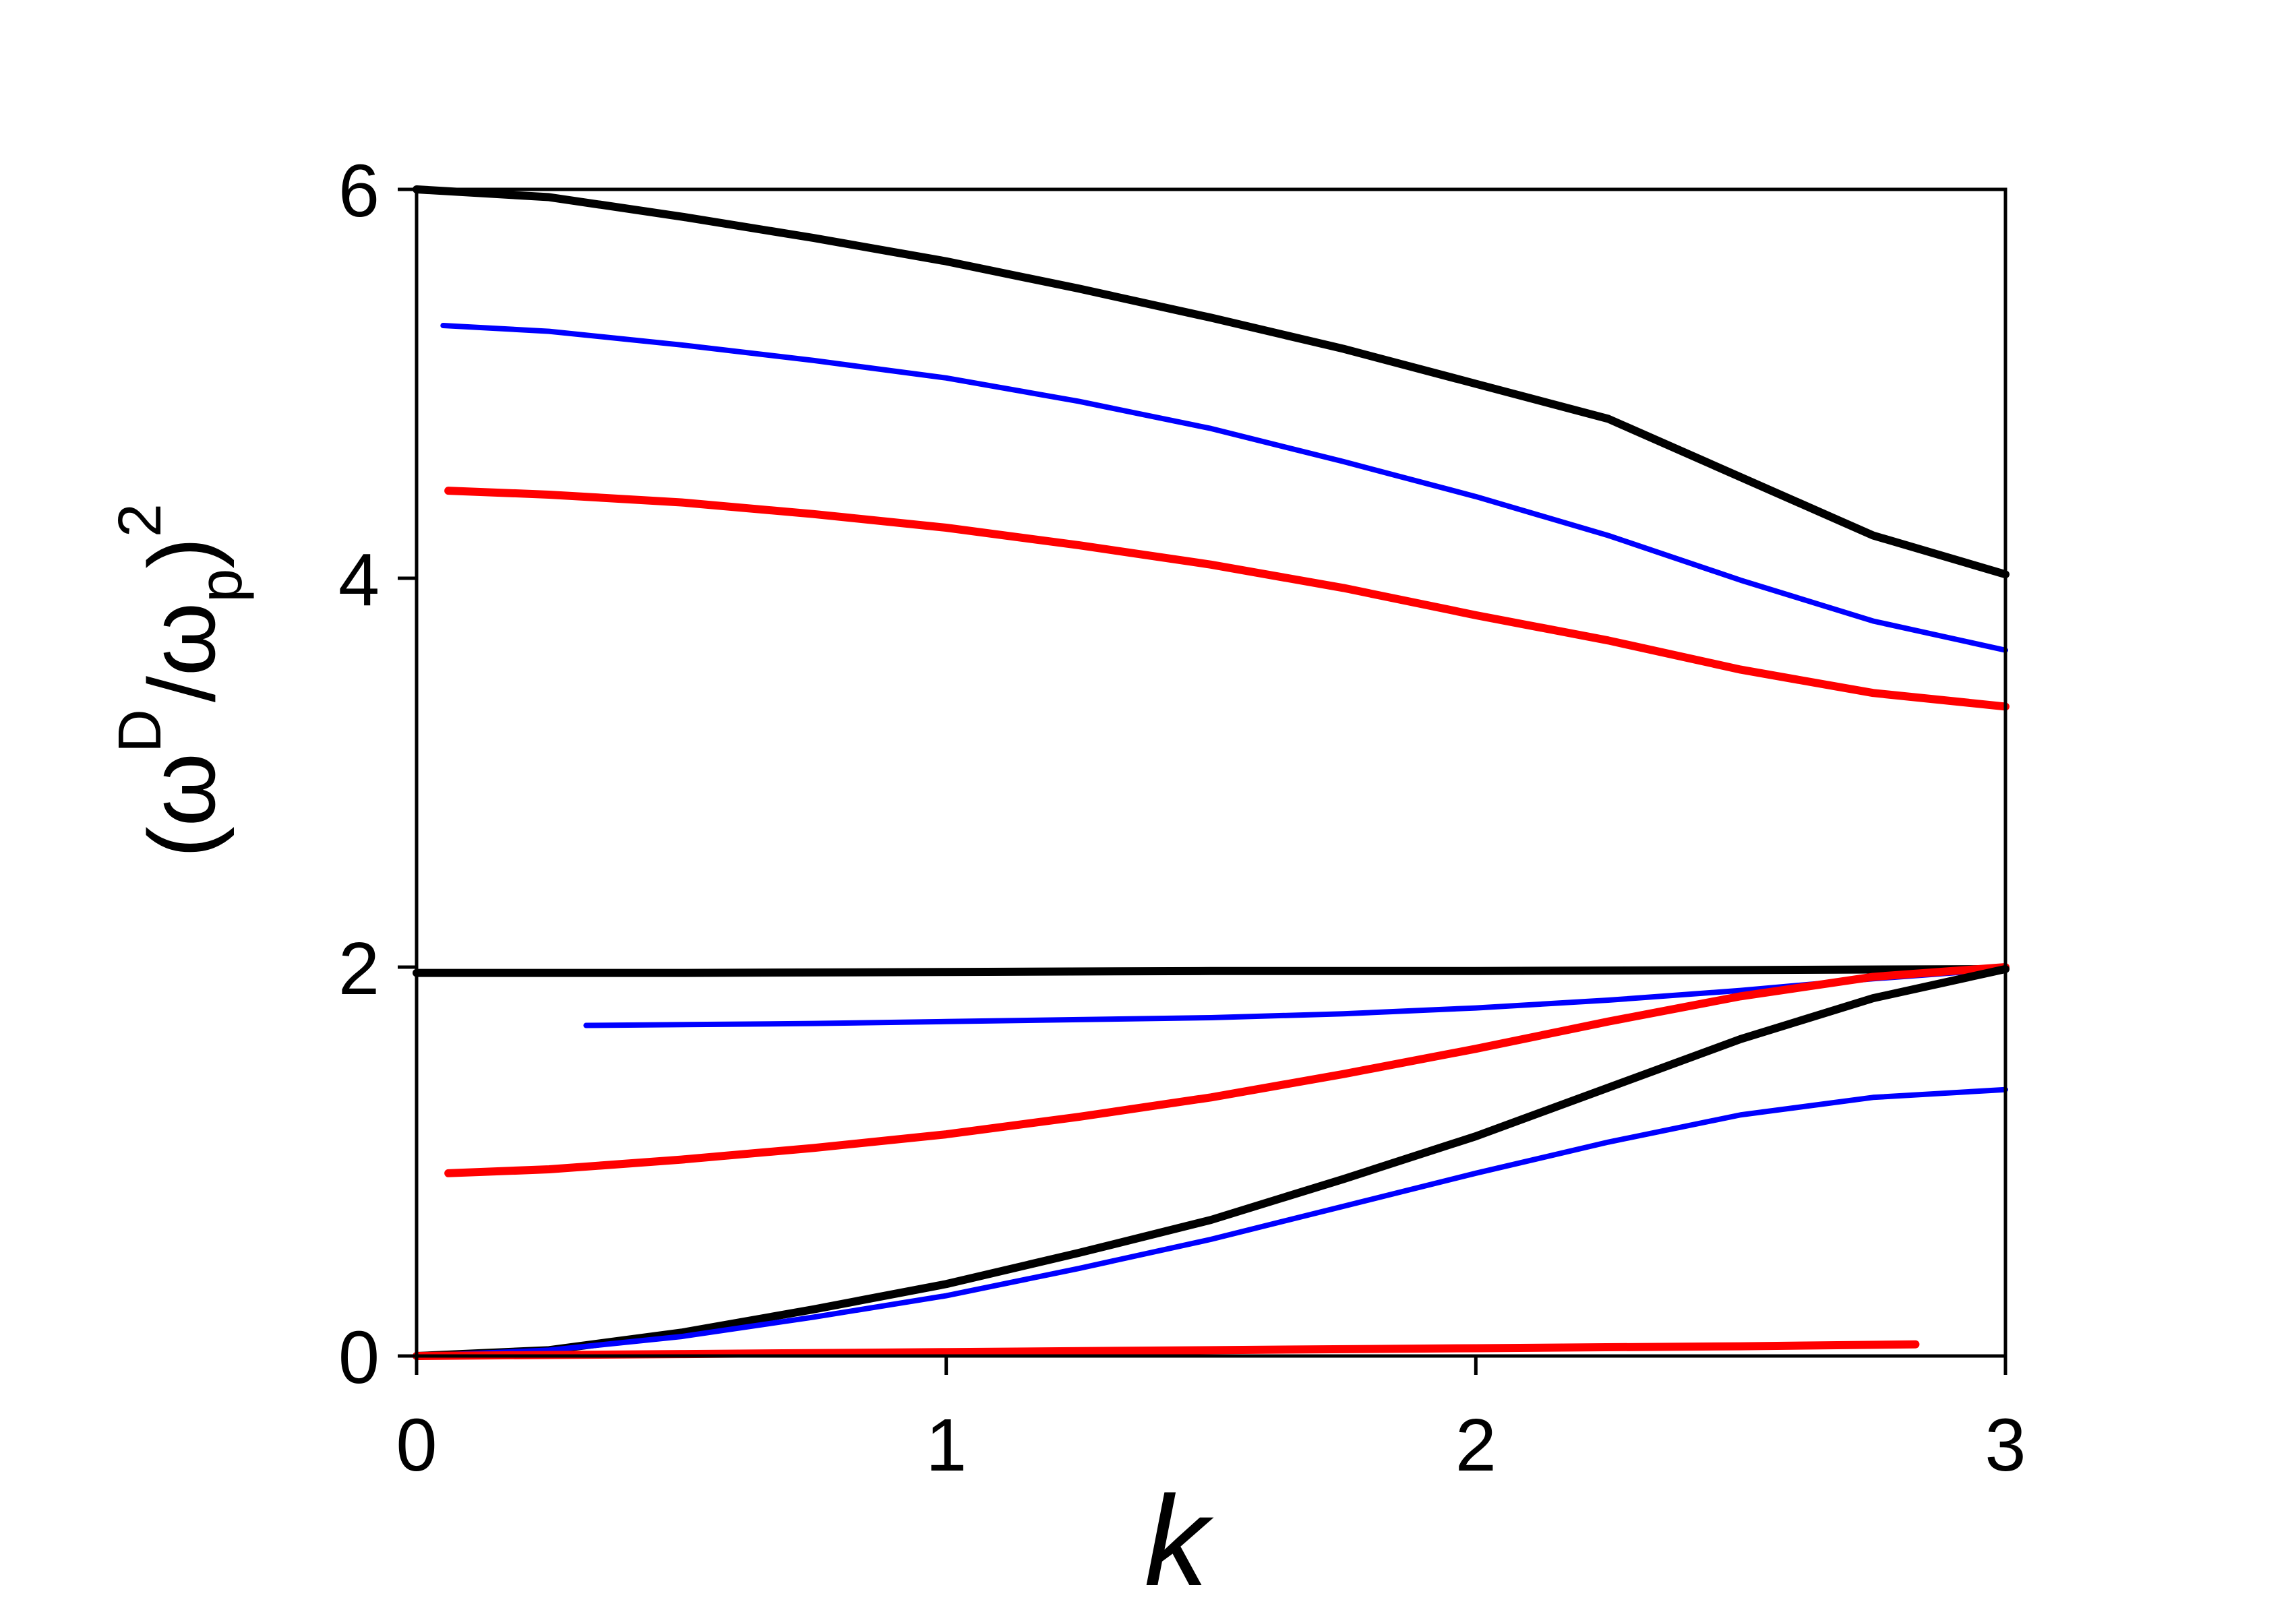 This screenshot has height=1604, width=2296. What do you see at coordinates (182, 842) in the screenshot?
I see `y-label-open-paren: (` at bounding box center [182, 842].